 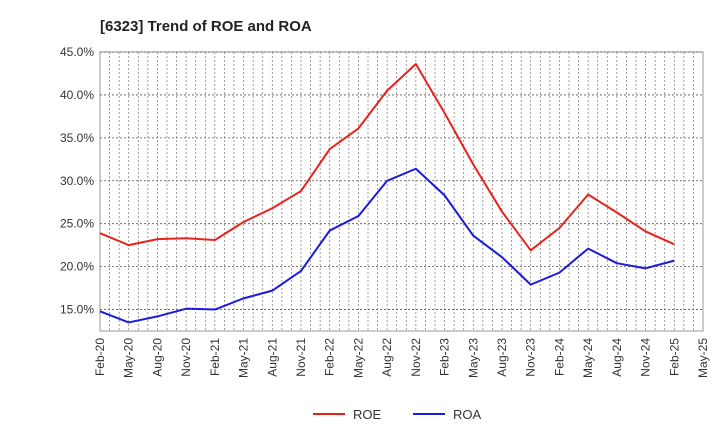 What do you see at coordinates (397, 414) in the screenshot?
I see `legend: ROE ROA` at bounding box center [397, 414].